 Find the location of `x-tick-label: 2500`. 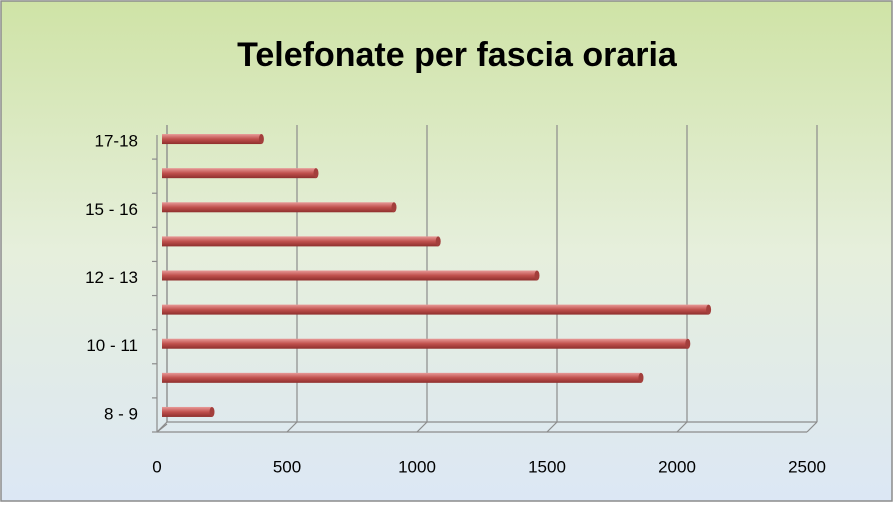

x-tick-label: 2500 is located at coordinates (807, 466).